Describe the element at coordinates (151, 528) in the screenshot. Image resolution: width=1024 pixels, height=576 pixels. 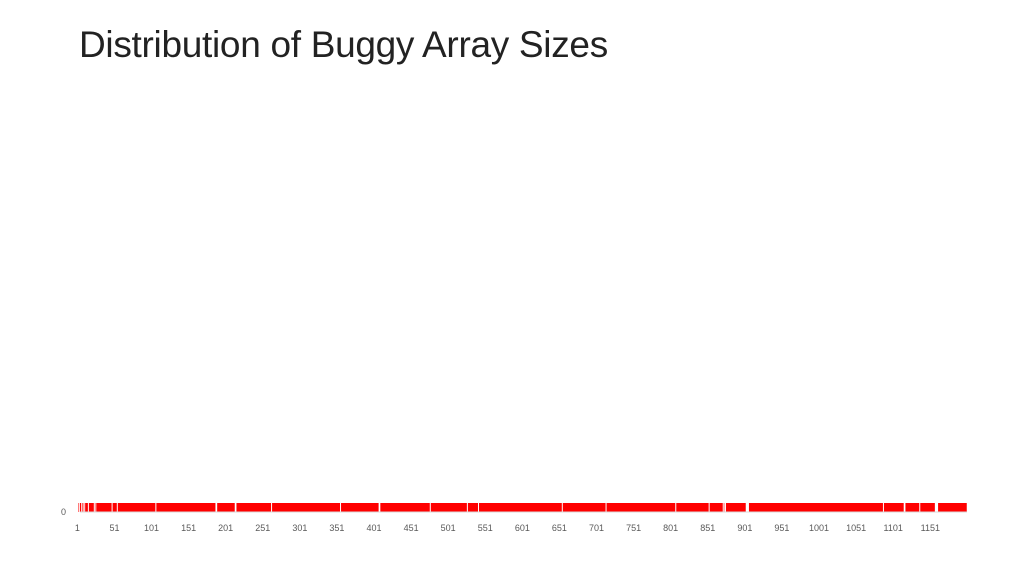
I see `x-tick-label: 101` at that location.